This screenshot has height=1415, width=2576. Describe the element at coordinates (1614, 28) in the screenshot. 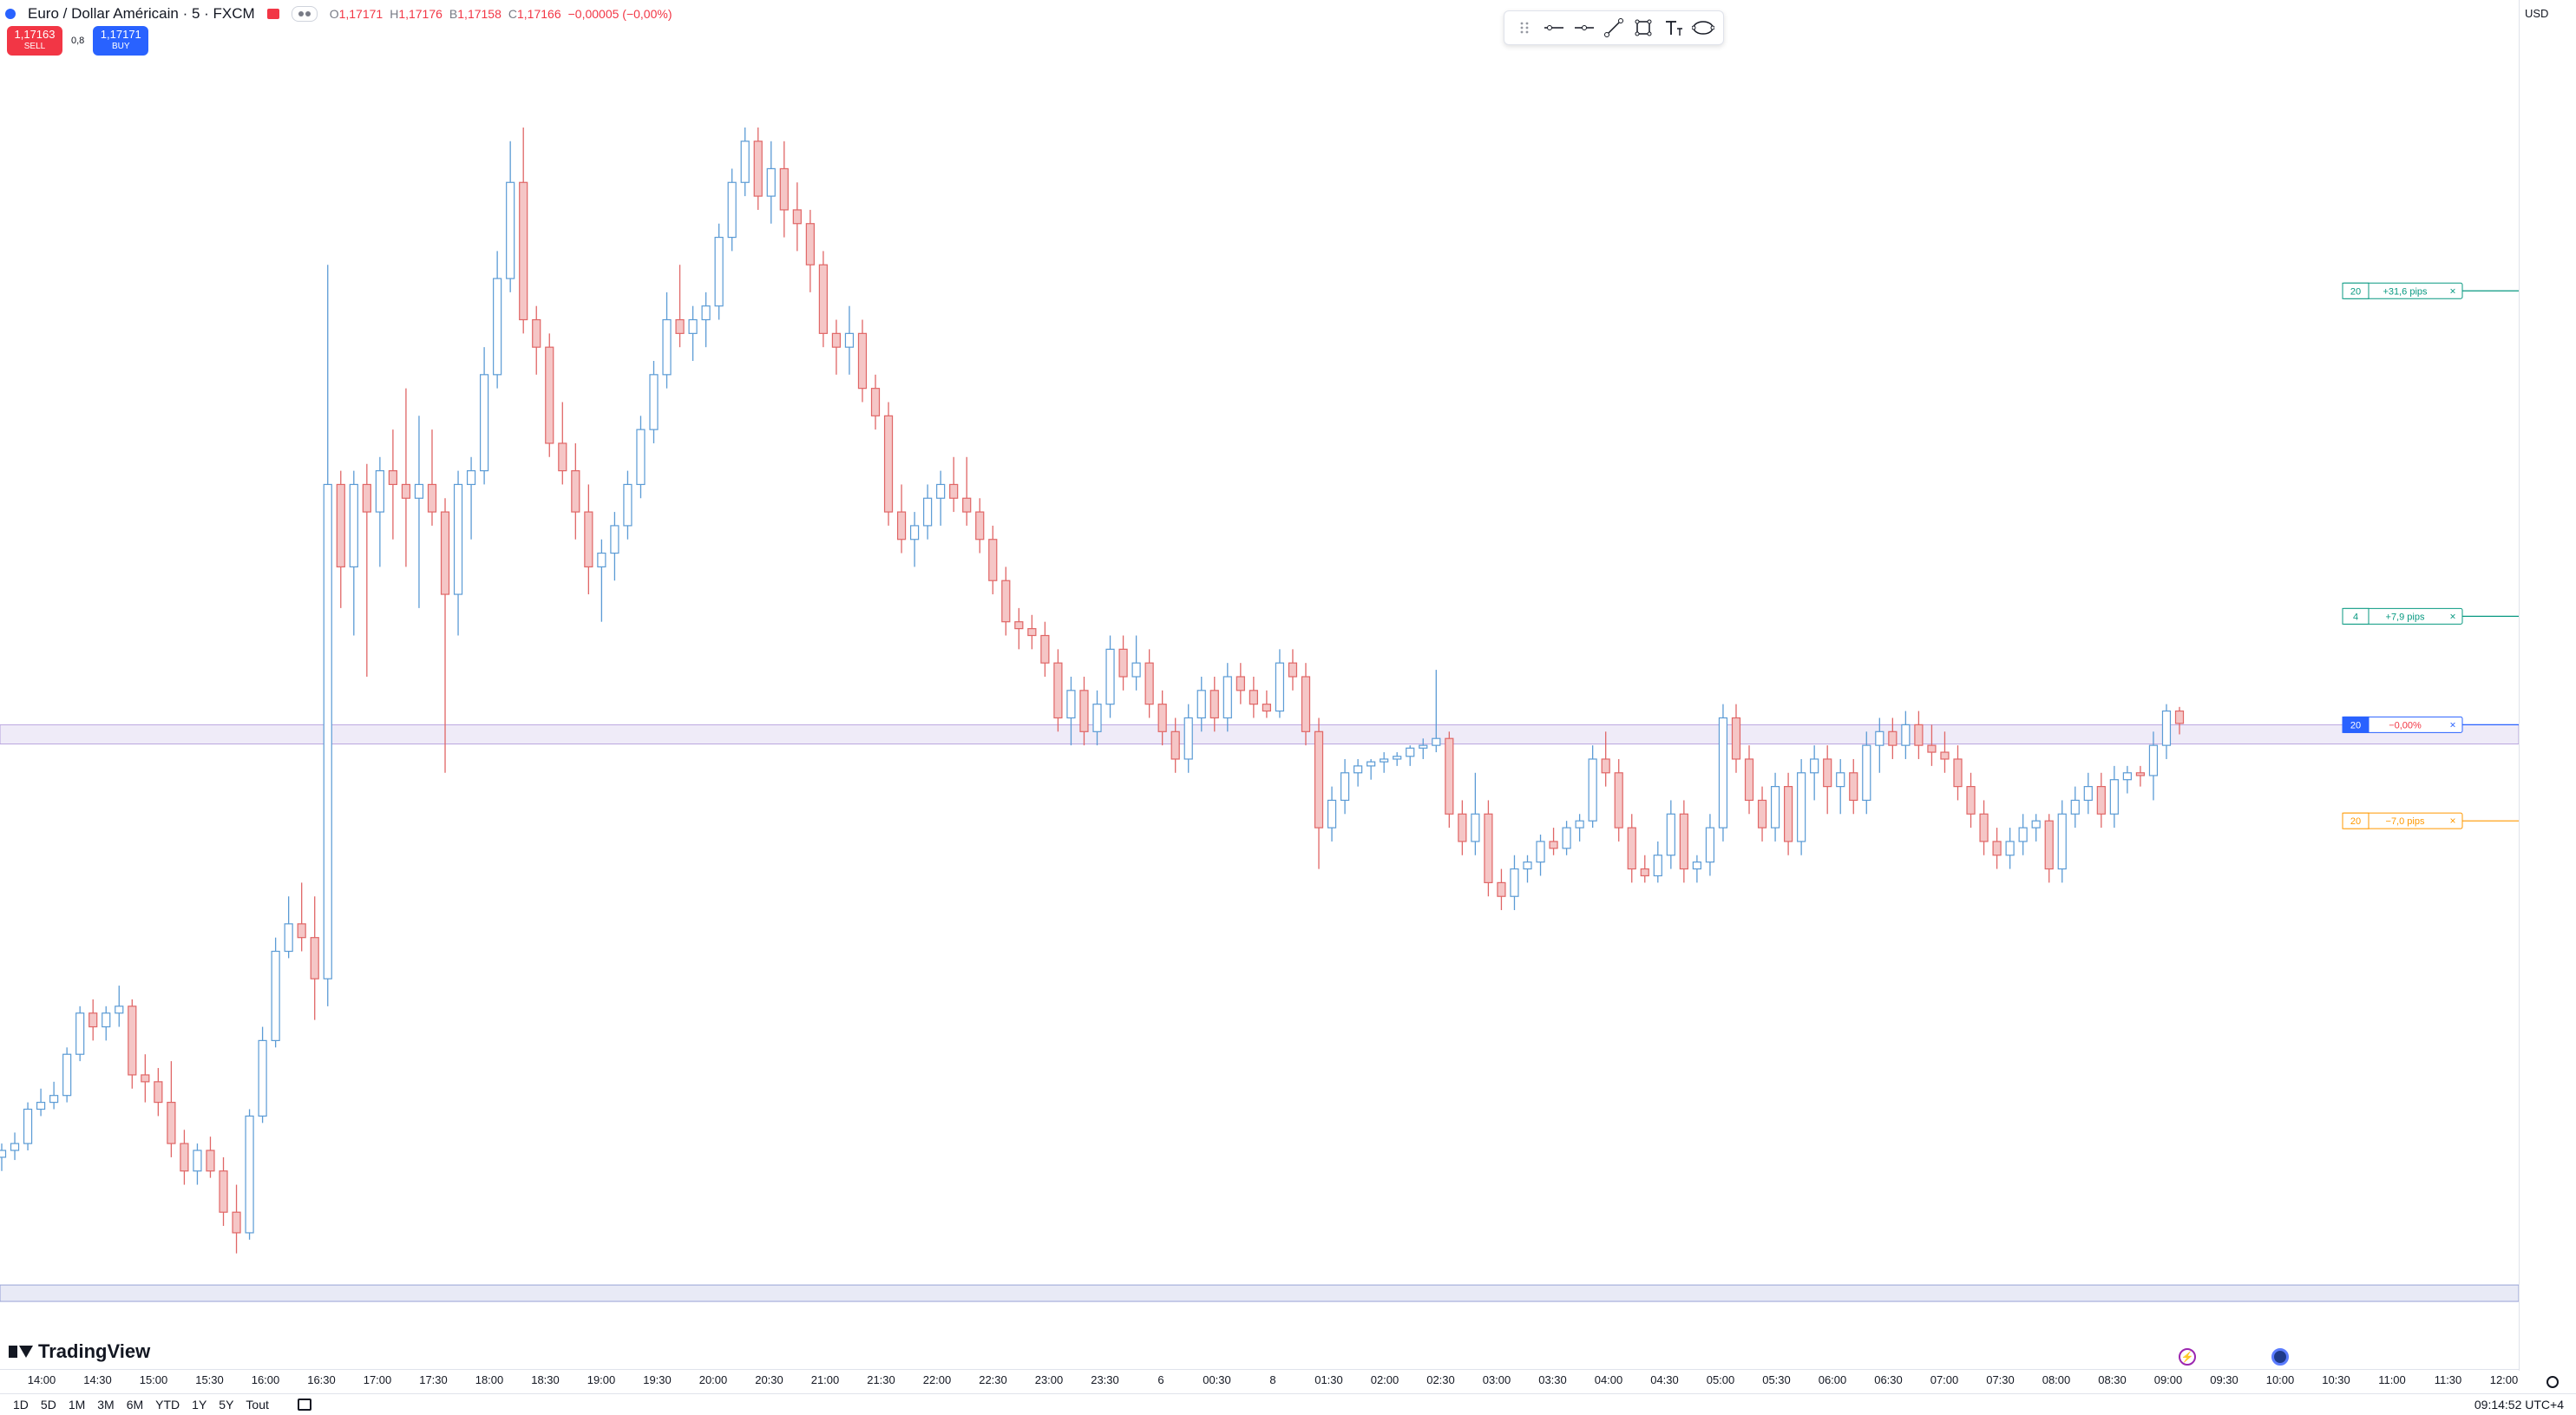

I see `trend-line-icon` at that location.